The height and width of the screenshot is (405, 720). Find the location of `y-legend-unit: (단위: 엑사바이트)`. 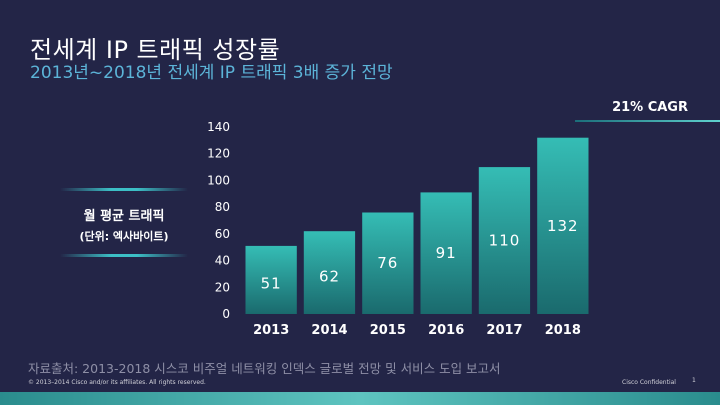

y-legend-unit: (단위: 엑사바이트) is located at coordinates (124, 236).